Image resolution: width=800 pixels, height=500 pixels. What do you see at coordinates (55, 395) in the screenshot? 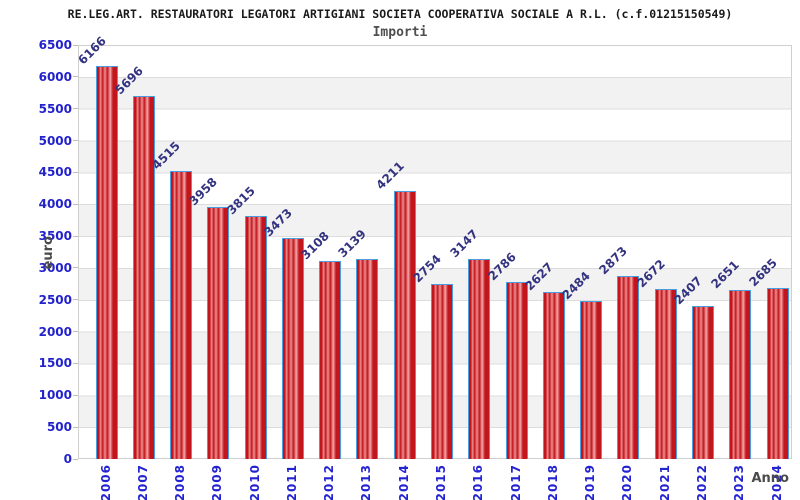
I see `y-tick-label: 1000` at bounding box center [55, 395].